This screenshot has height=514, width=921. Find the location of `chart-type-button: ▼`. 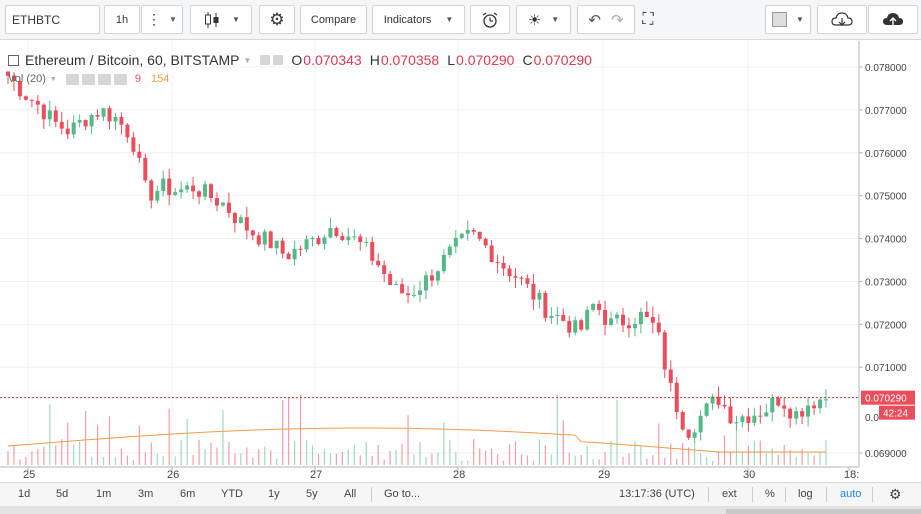

chart-type-button: ▼ is located at coordinates (221, 19).